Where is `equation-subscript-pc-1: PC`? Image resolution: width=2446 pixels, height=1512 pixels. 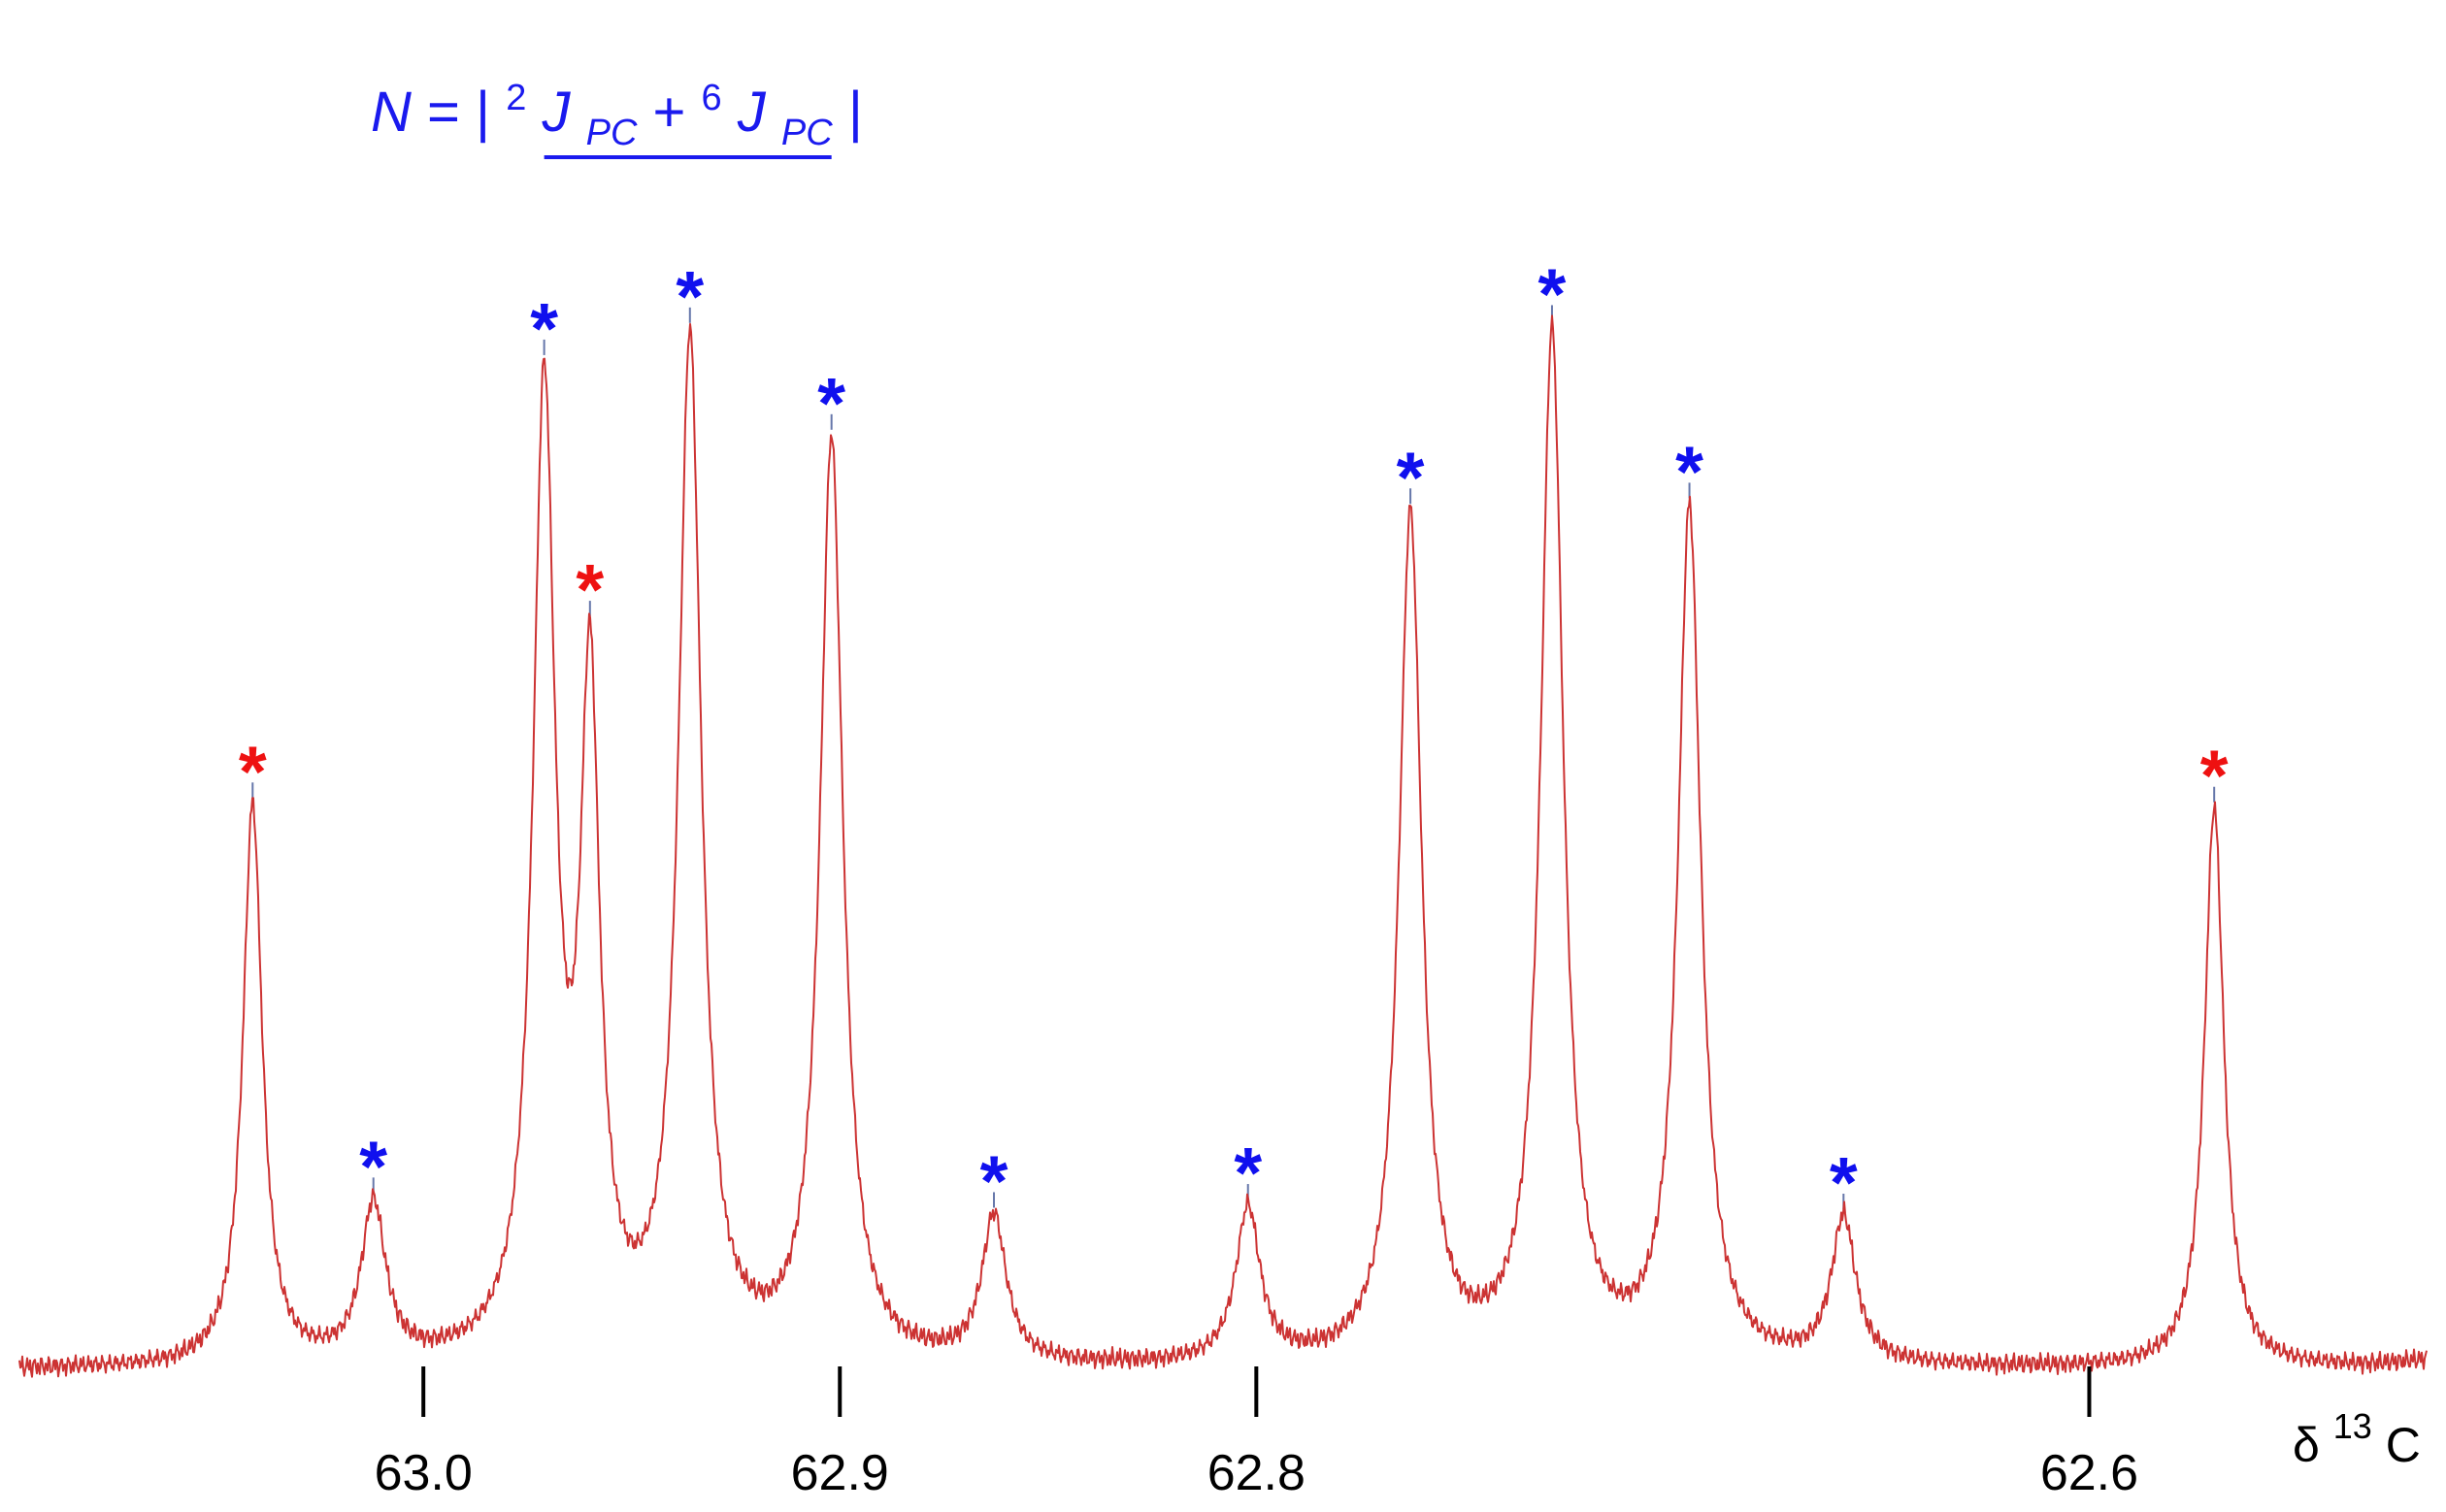 equation-subscript-pc-1: PC is located at coordinates (612, 133).